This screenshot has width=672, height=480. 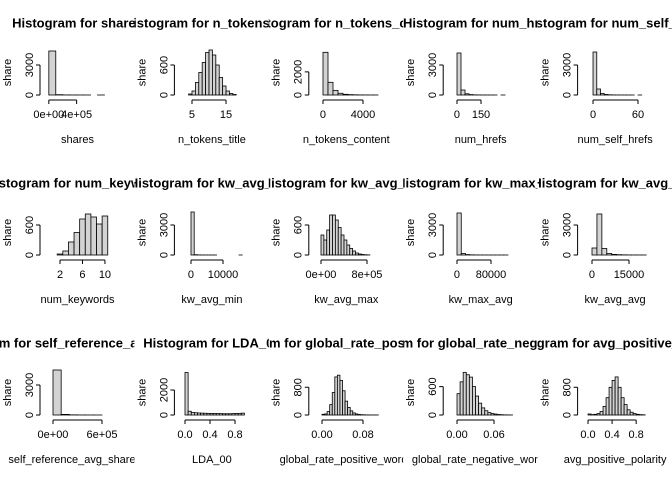 What do you see at coordinates (77, 460) in the screenshot?
I see `x-axis-label: self_reference_avg_sharess` at bounding box center [77, 460].